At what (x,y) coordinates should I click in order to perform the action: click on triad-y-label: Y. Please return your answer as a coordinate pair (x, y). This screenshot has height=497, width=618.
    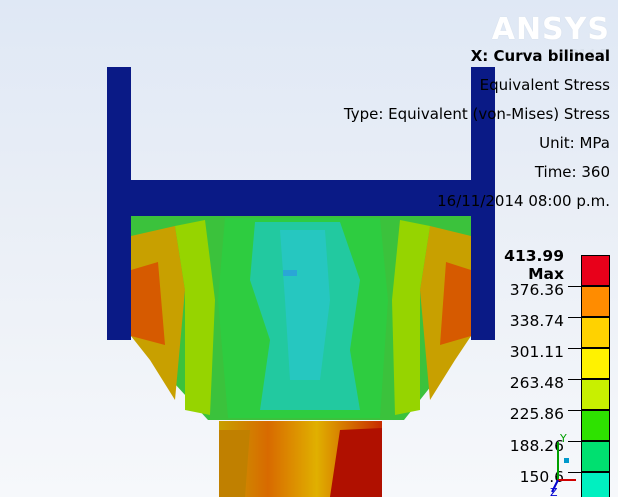
    Looking at the image, I should click on (563, 438).